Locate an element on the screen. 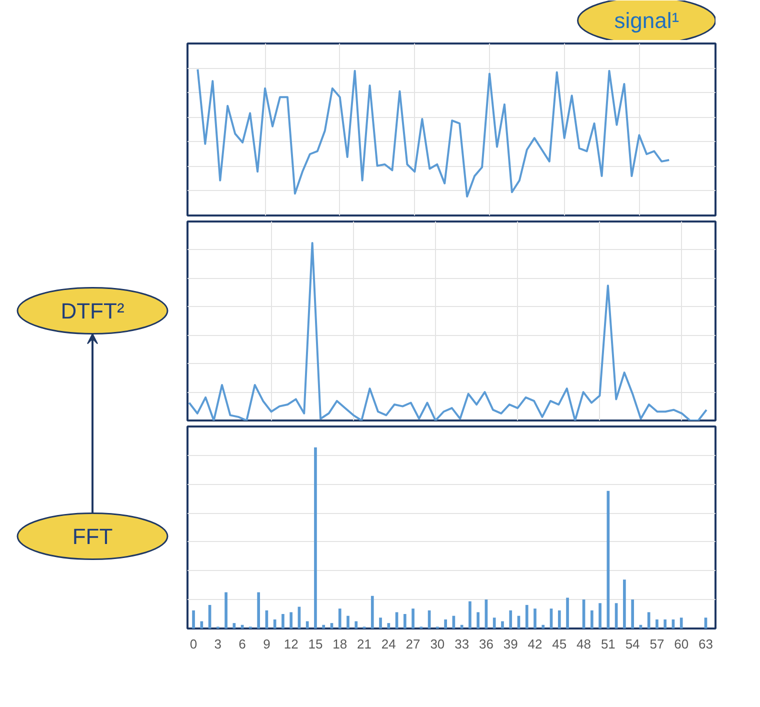  x-tick-label: 30 is located at coordinates (437, 644).